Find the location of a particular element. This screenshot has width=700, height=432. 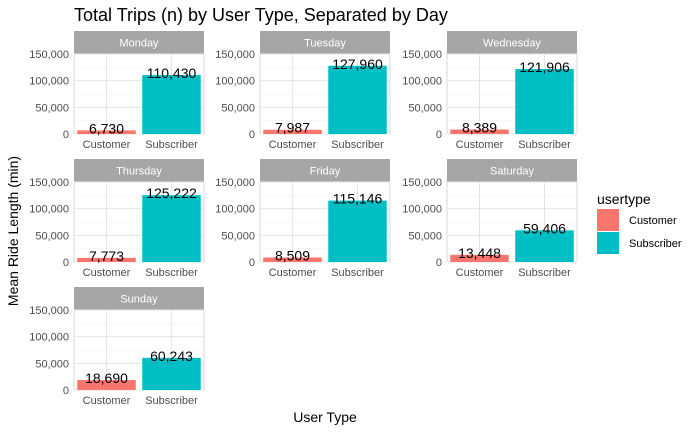

facet-strip-label: Wednesday is located at coordinates (512, 44).